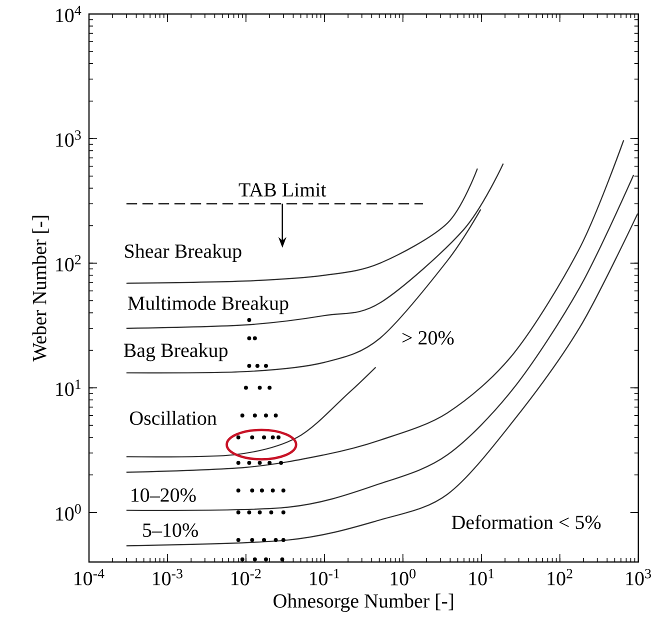 This screenshot has width=655, height=635. I want to click on annotation: Bag Breakup, so click(176, 352).